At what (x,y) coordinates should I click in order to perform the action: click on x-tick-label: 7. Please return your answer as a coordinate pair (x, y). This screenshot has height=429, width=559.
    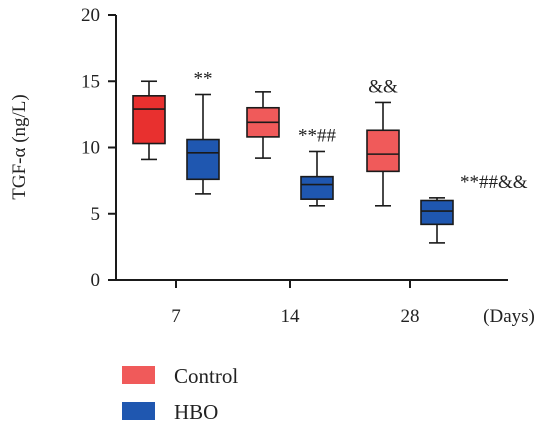
    Looking at the image, I should click on (176, 316).